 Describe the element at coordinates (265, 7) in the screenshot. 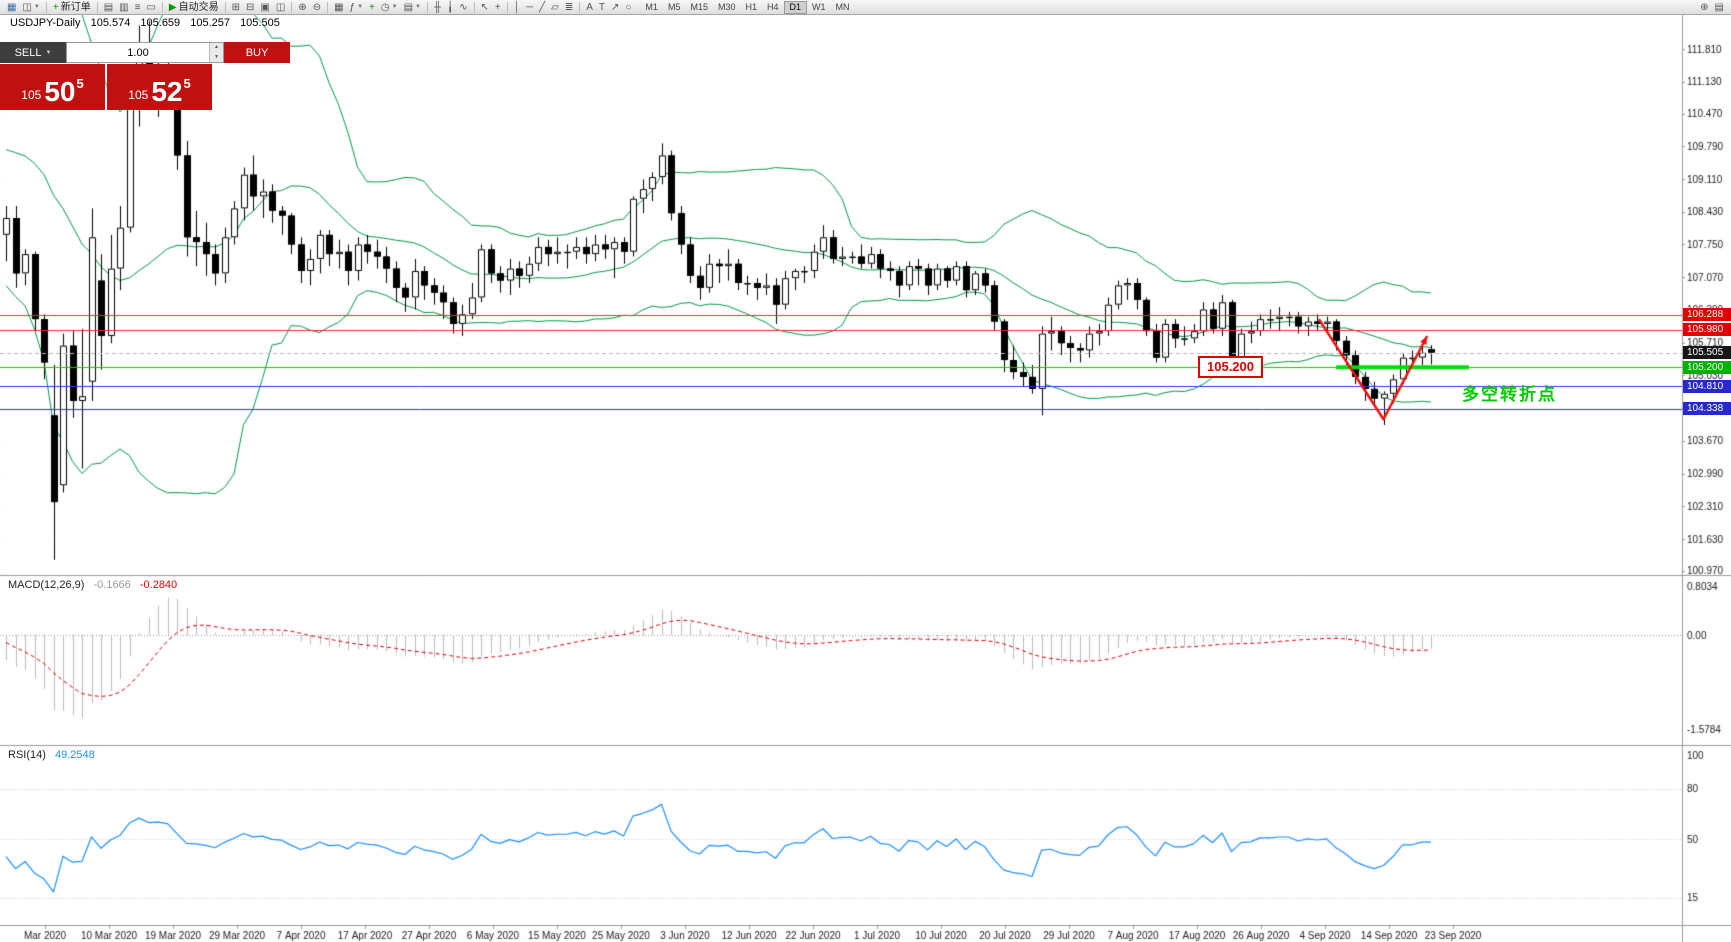

I see `tile-windows-icon: ▣` at that location.